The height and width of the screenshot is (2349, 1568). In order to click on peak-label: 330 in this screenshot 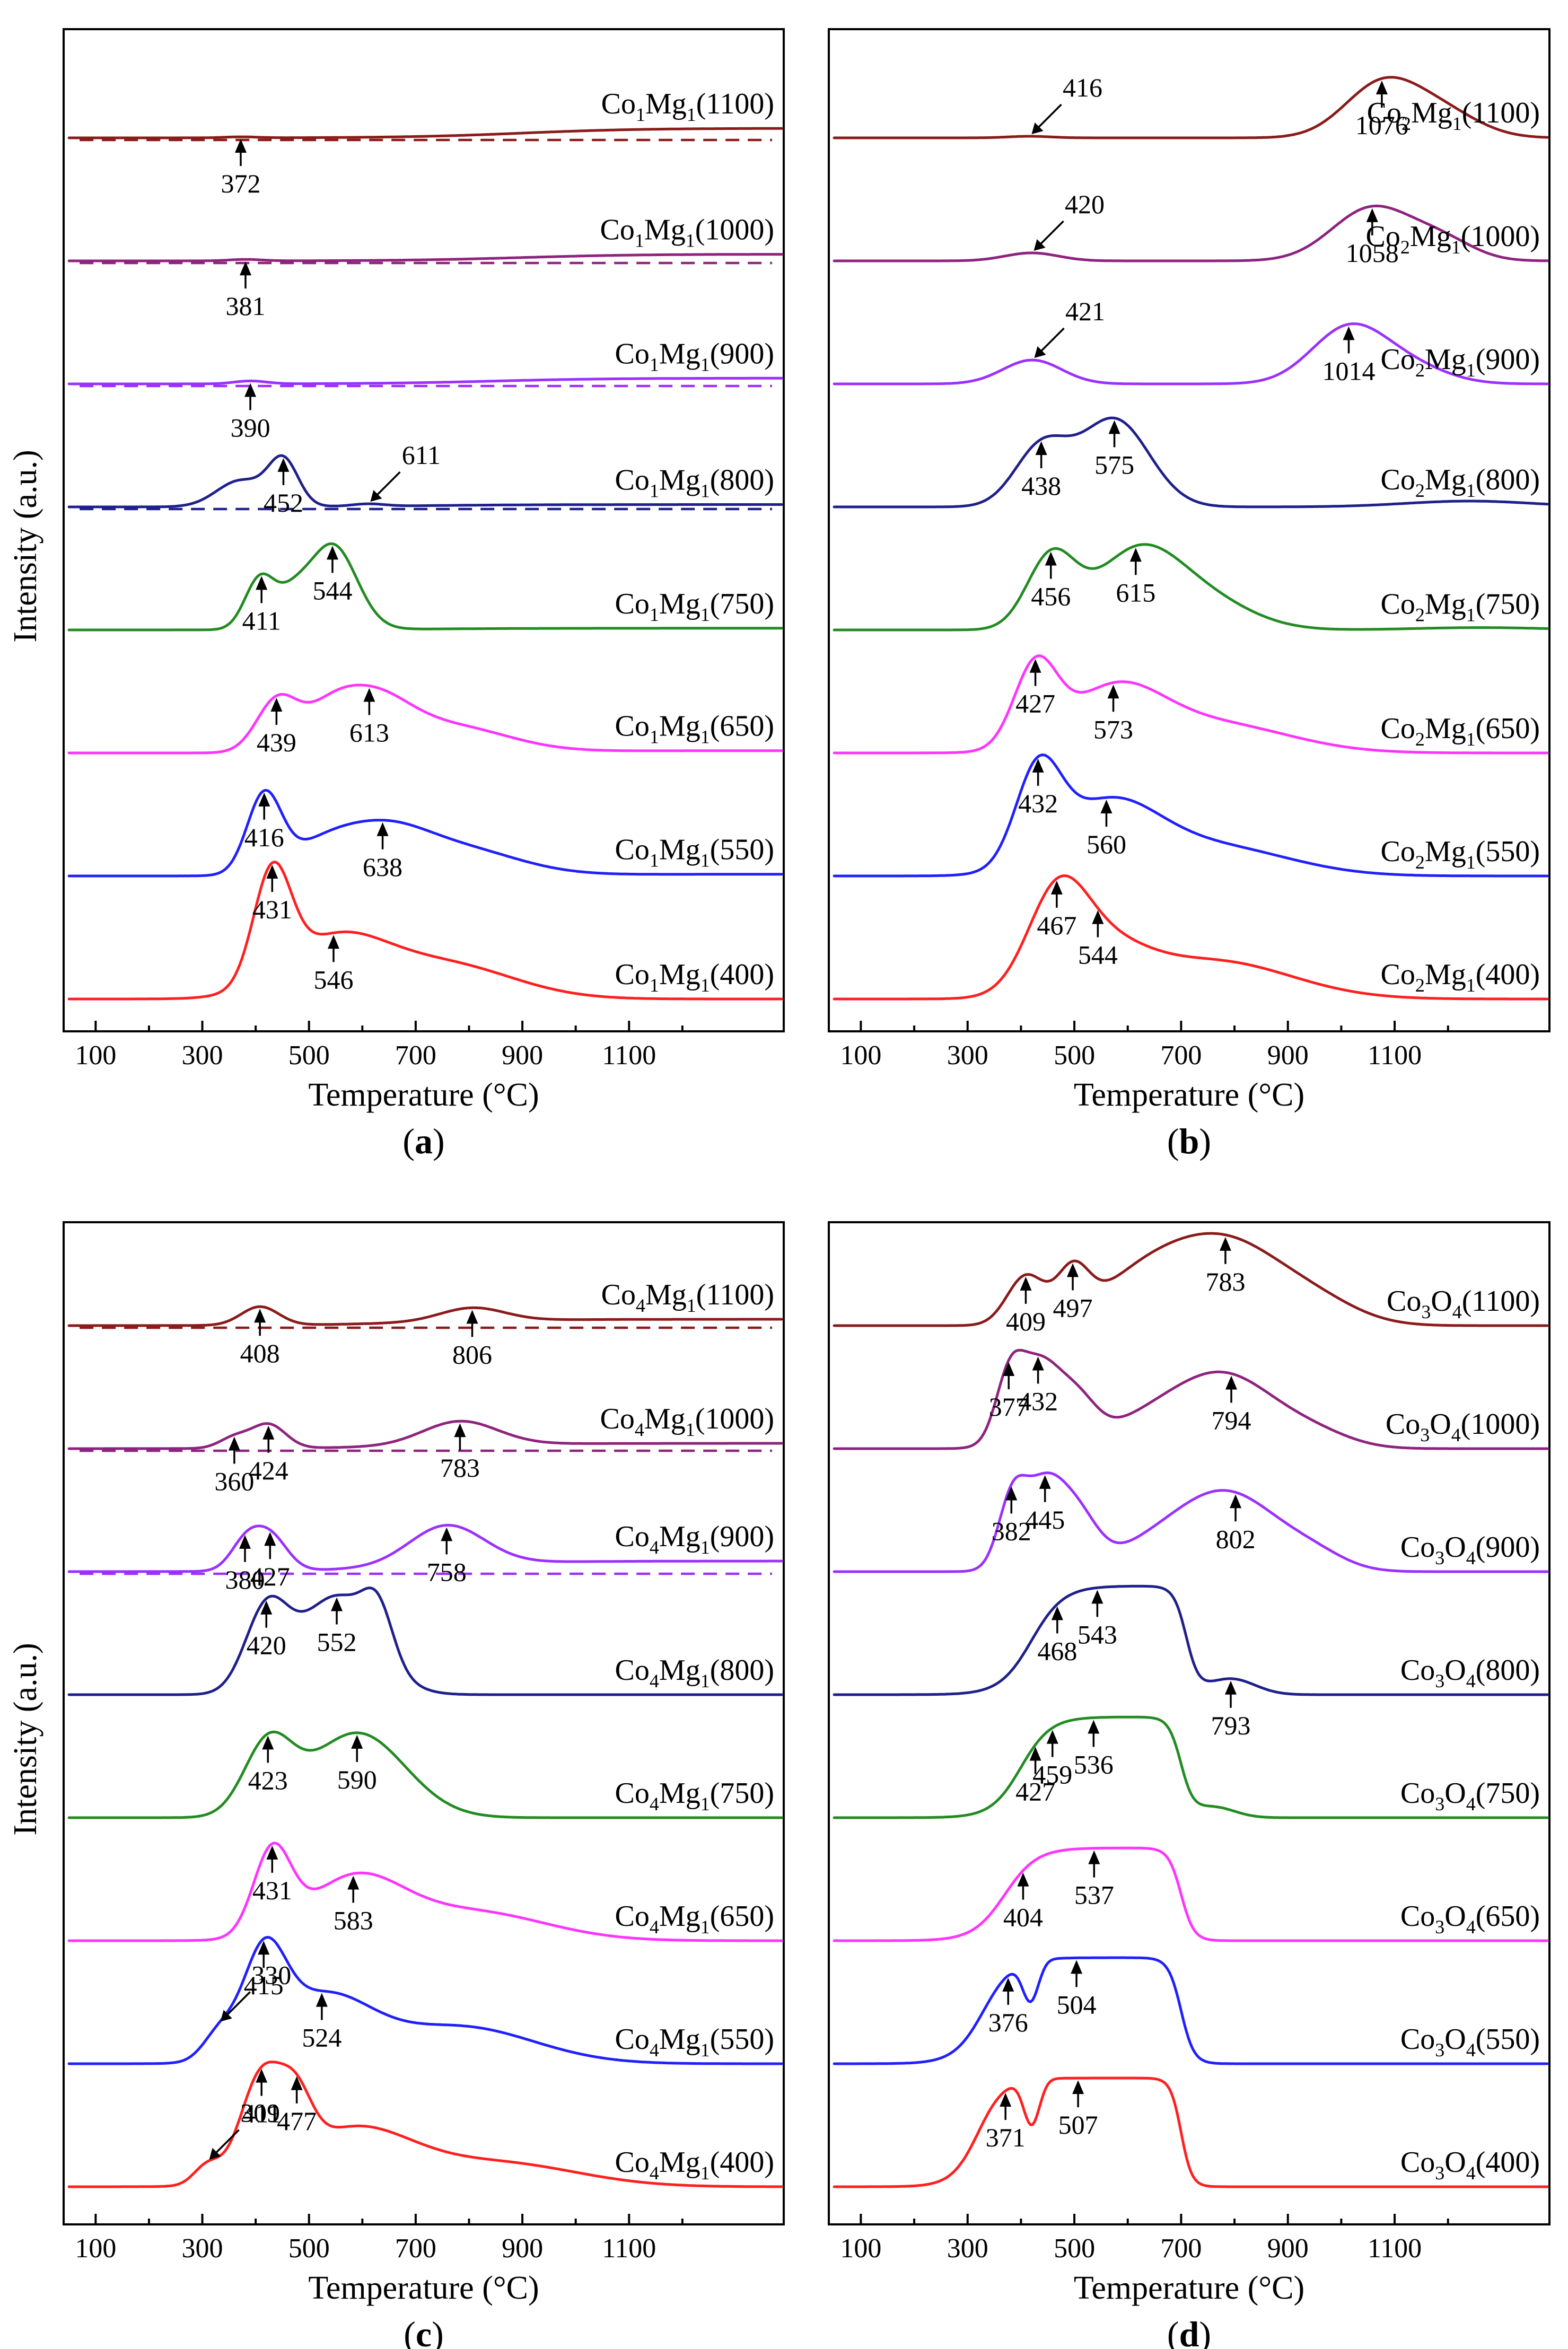, I will do `click(271, 1975)`.